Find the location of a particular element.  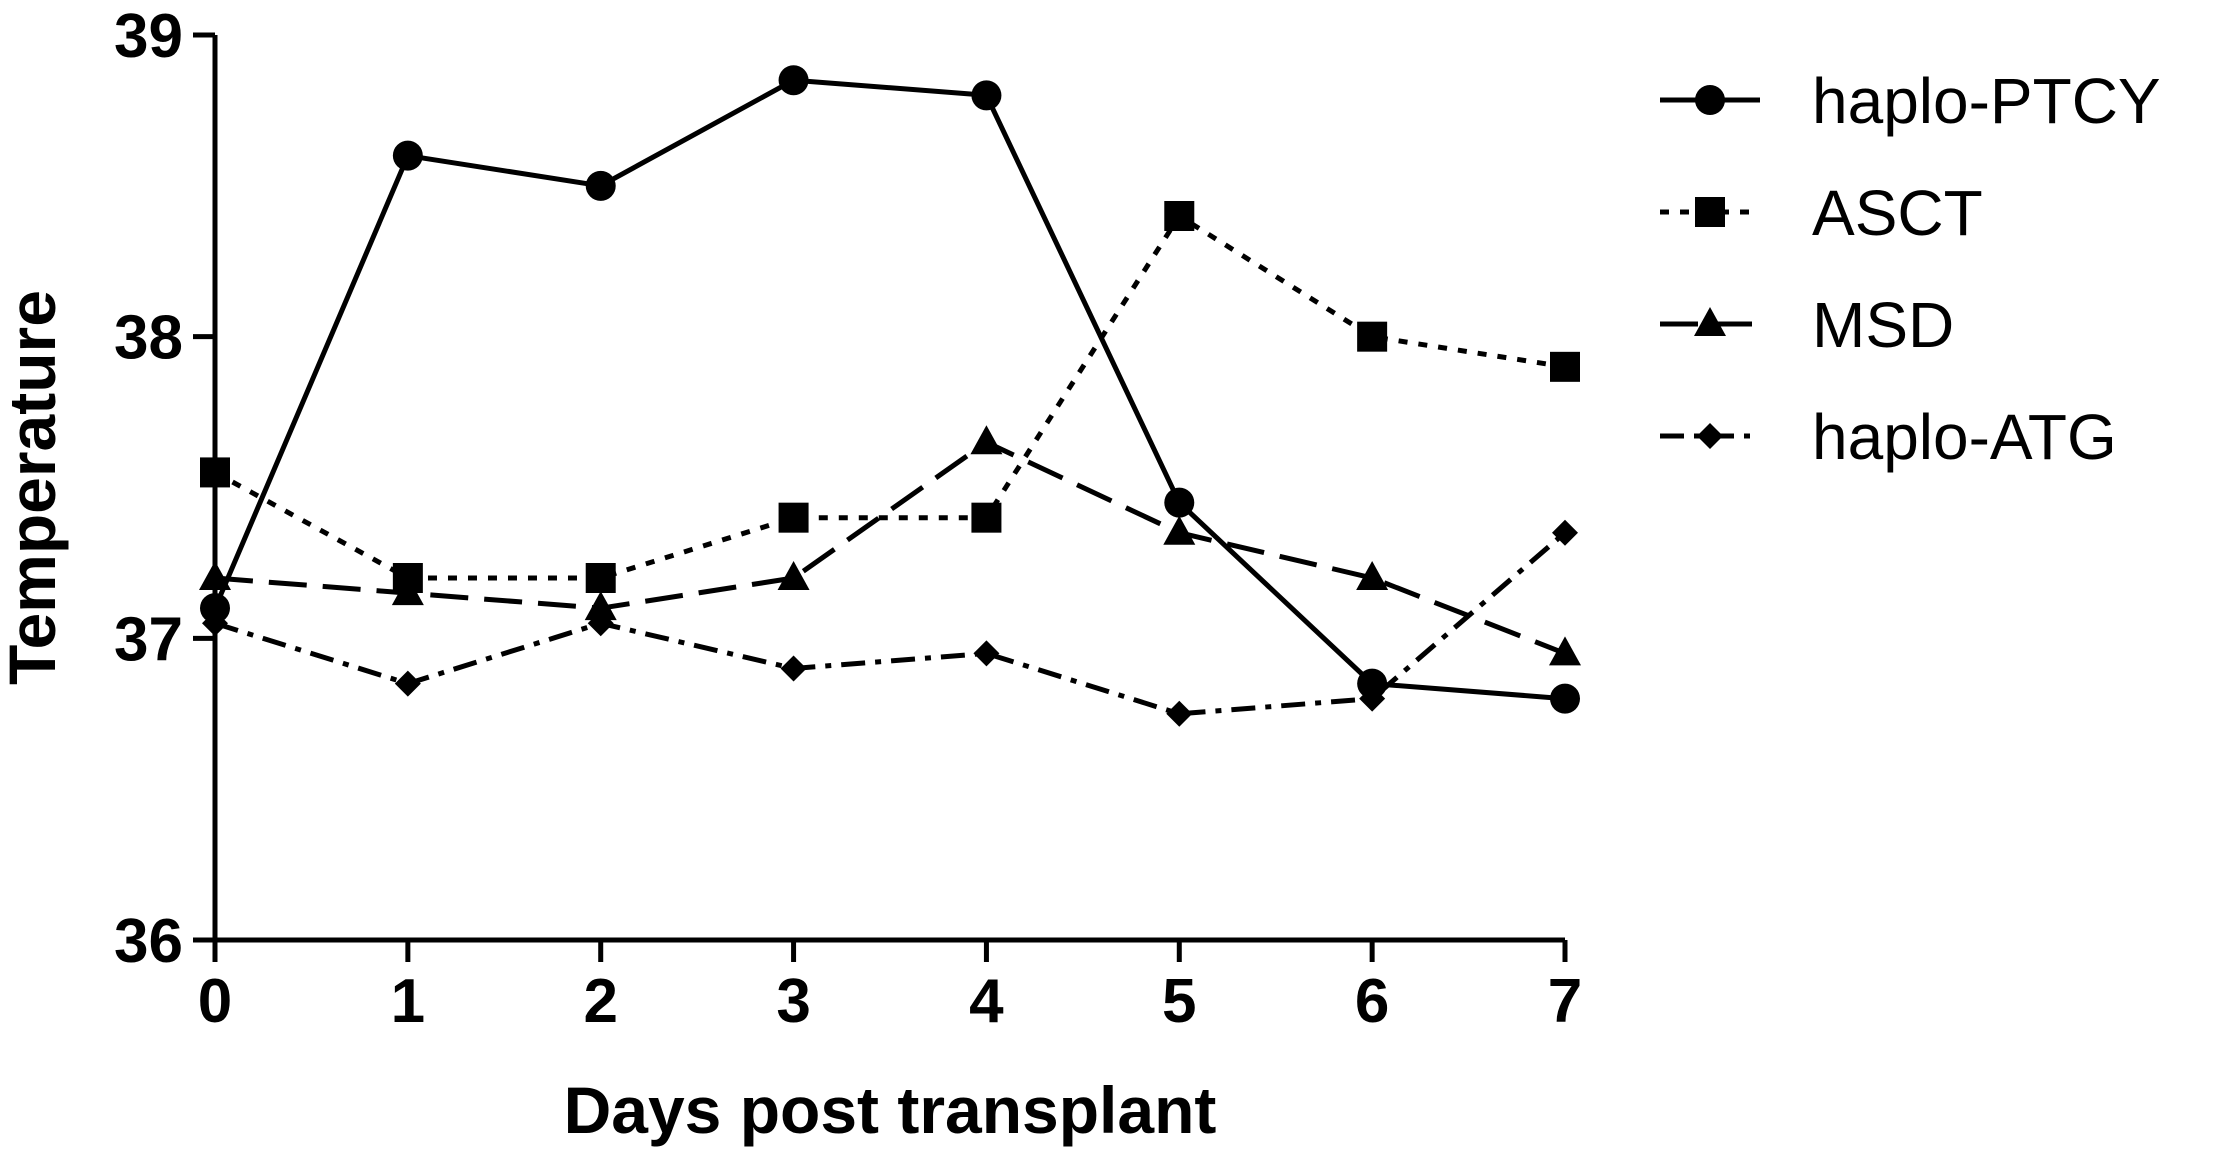

x-tick-label: 4 is located at coordinates (986, 1001).